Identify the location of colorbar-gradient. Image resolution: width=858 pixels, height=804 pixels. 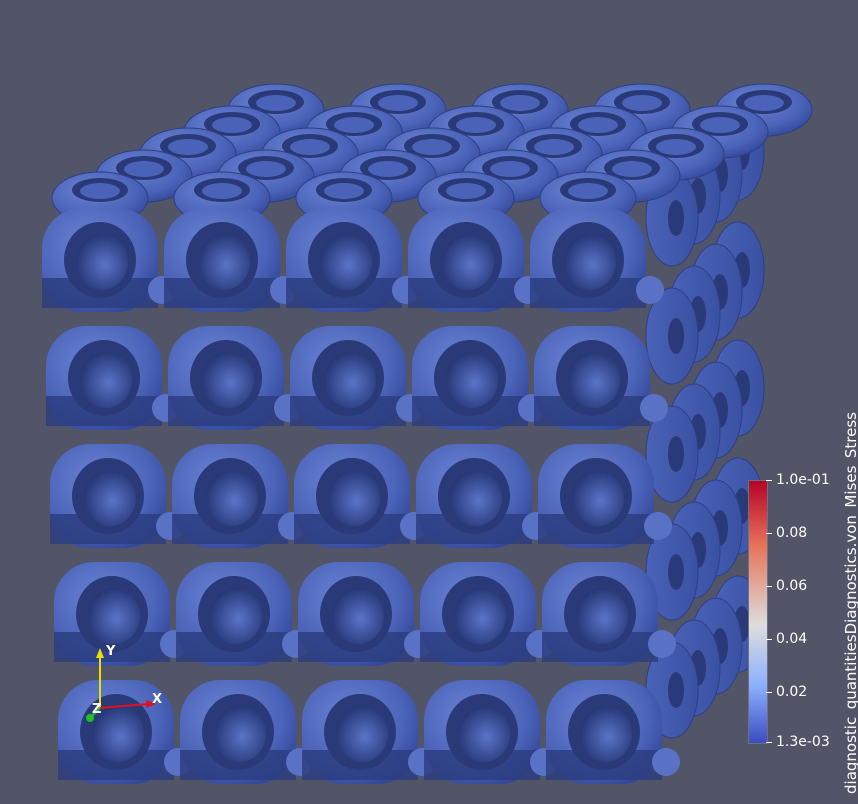
(758, 612).